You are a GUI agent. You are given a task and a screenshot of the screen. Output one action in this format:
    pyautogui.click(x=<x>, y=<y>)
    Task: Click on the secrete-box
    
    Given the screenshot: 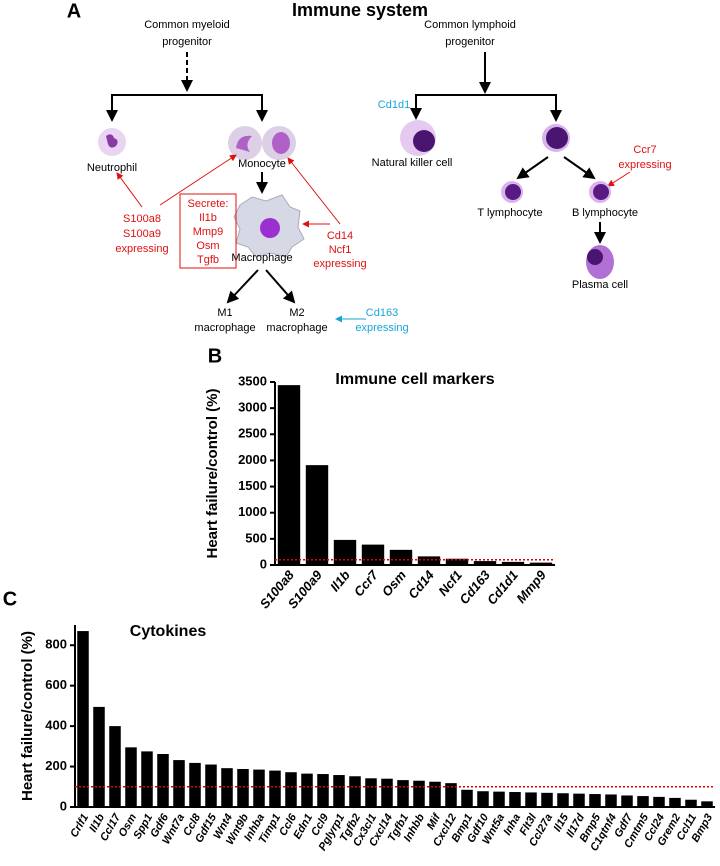 What is the action you would take?
    pyautogui.click(x=208, y=231)
    